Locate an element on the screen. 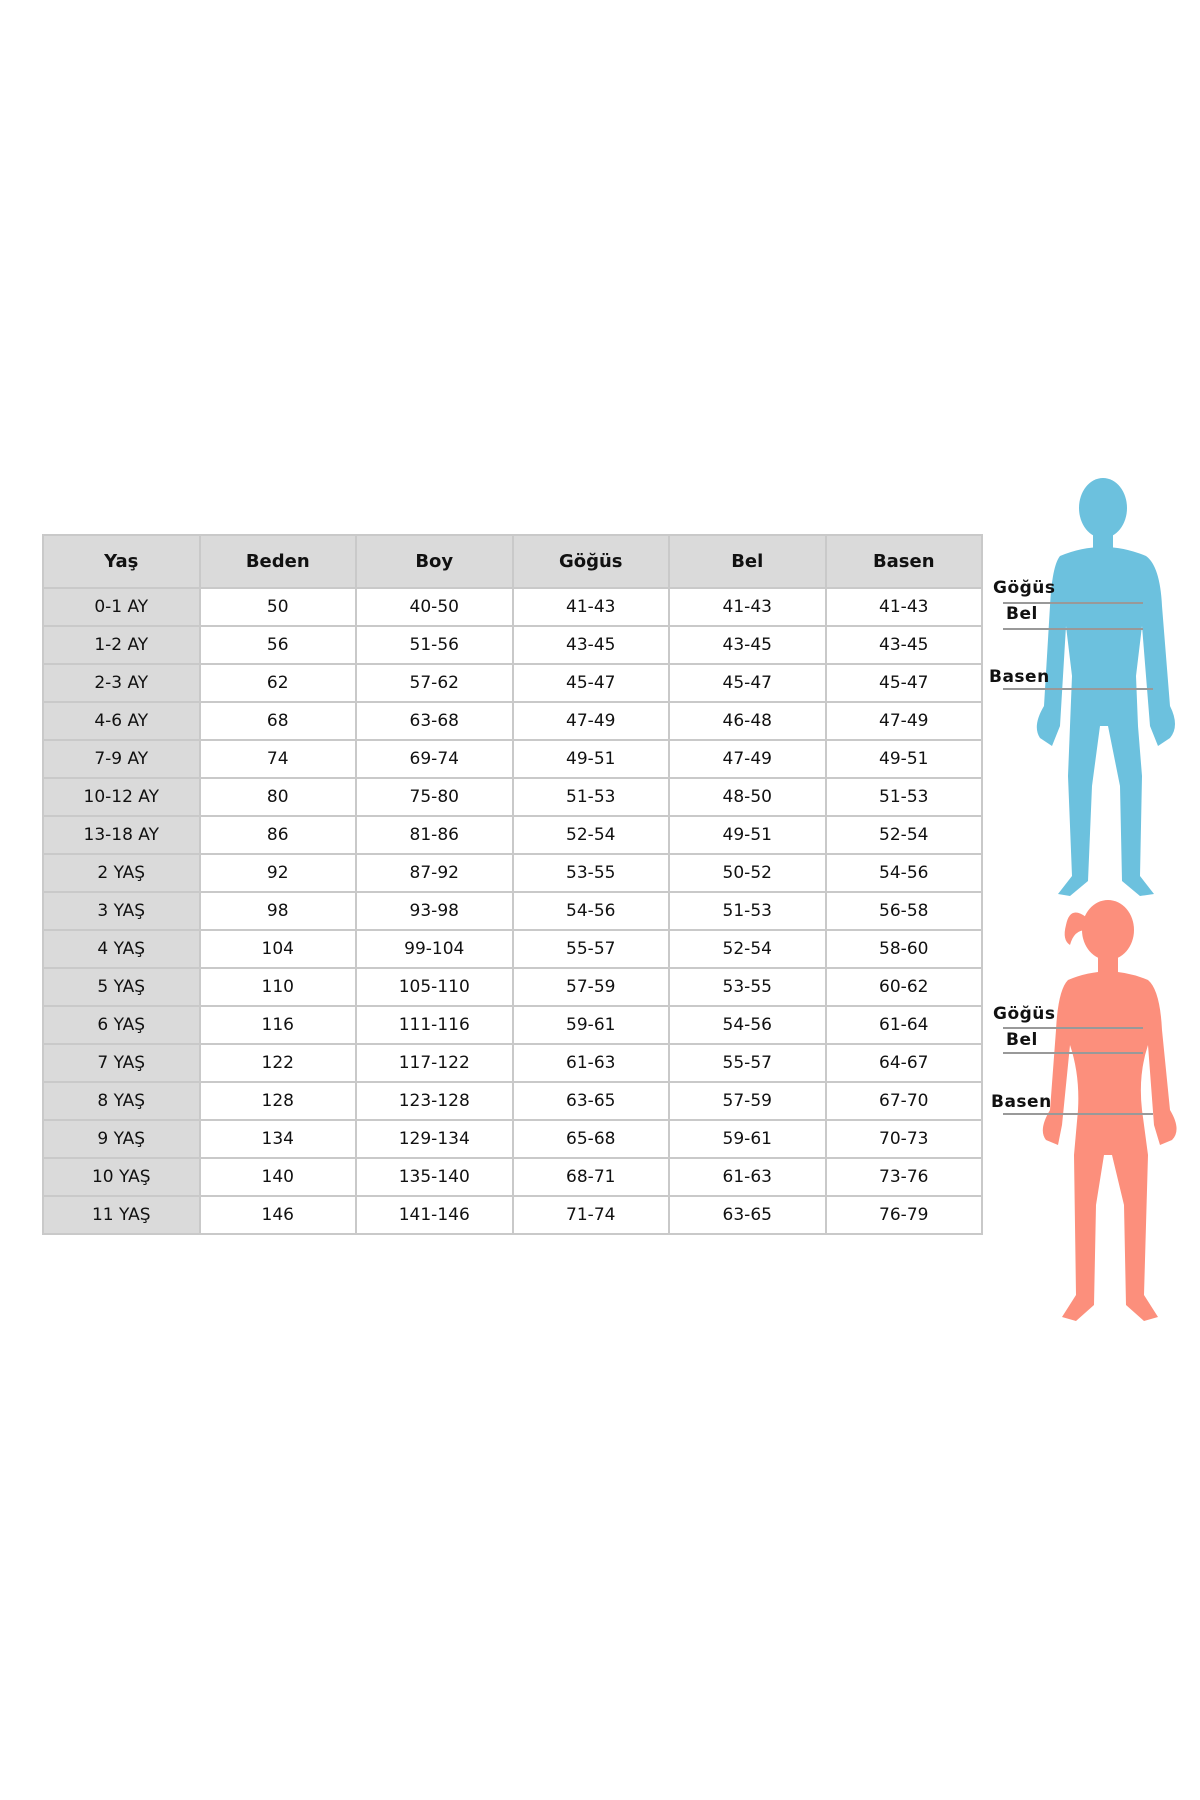  boy-silhouette is located at coordinates (1105, 687).